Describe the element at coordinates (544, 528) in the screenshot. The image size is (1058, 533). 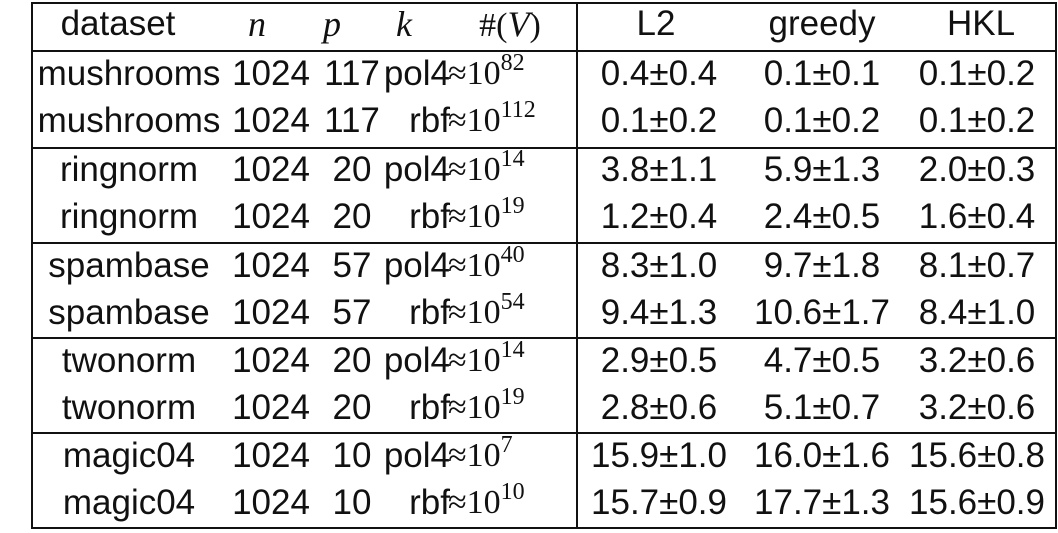
I see `bottom-rule` at that location.